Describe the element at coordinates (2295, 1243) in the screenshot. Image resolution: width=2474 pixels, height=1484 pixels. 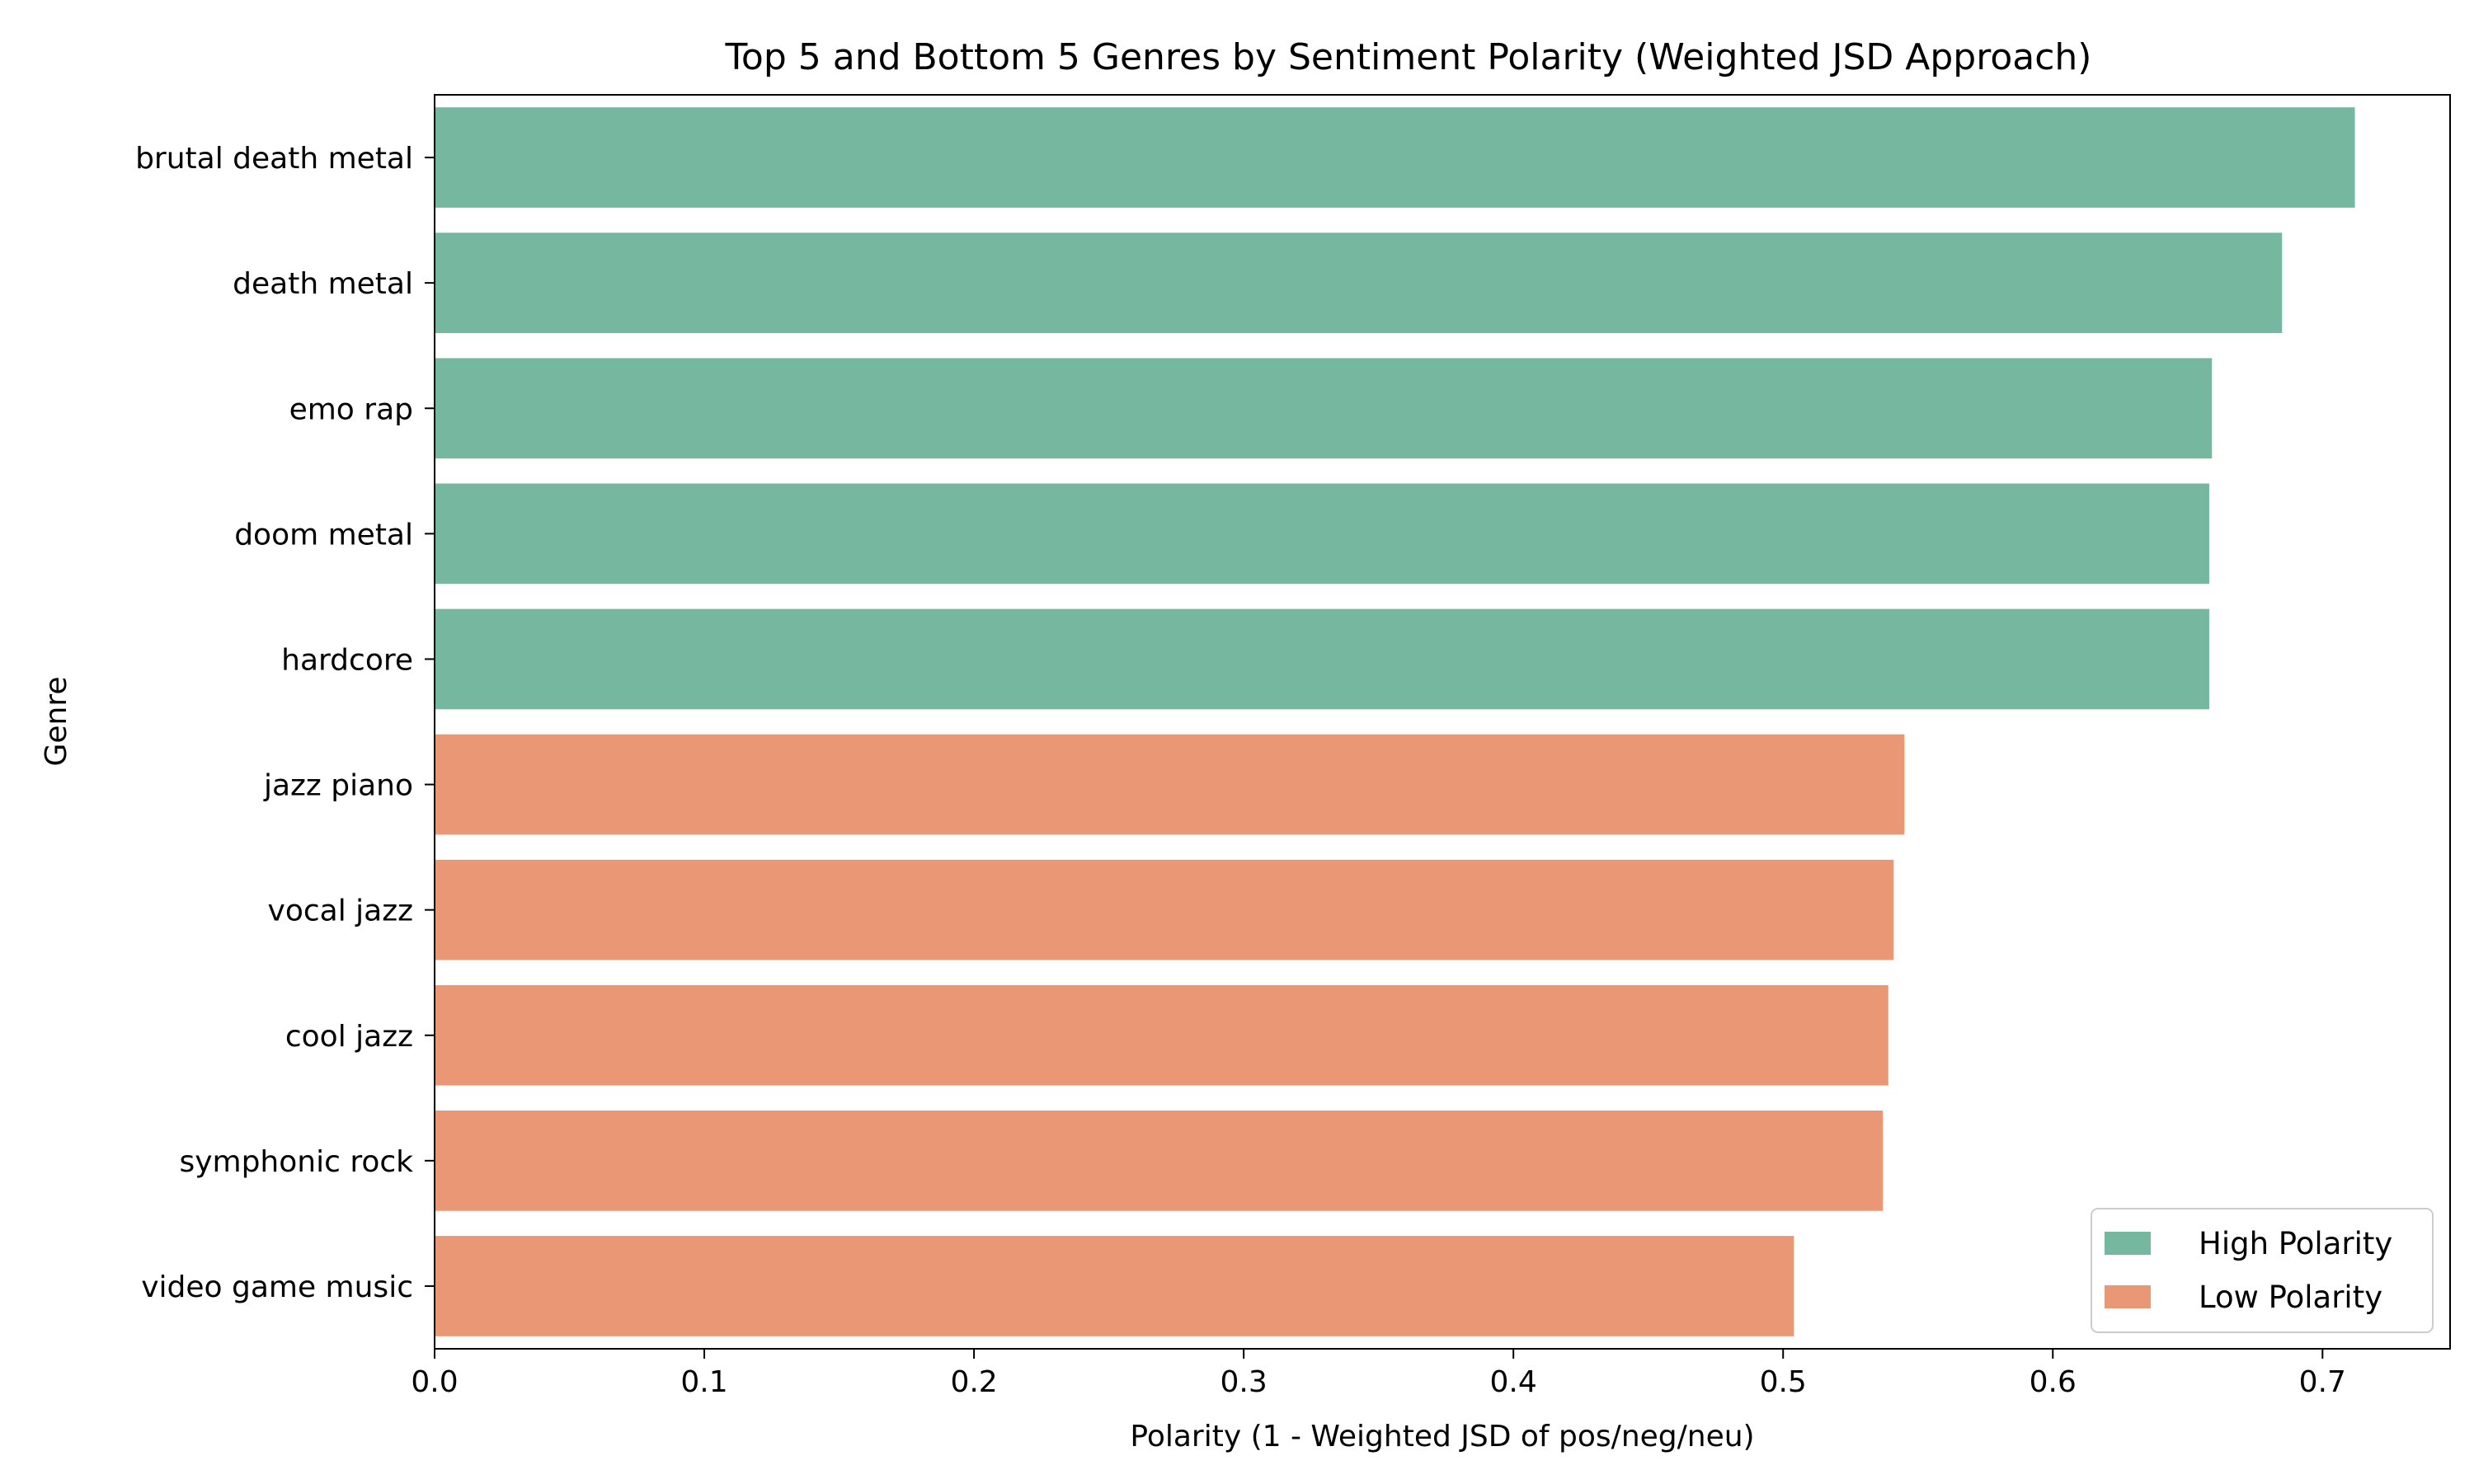
I see `legend-label-high: High Polarity` at that location.